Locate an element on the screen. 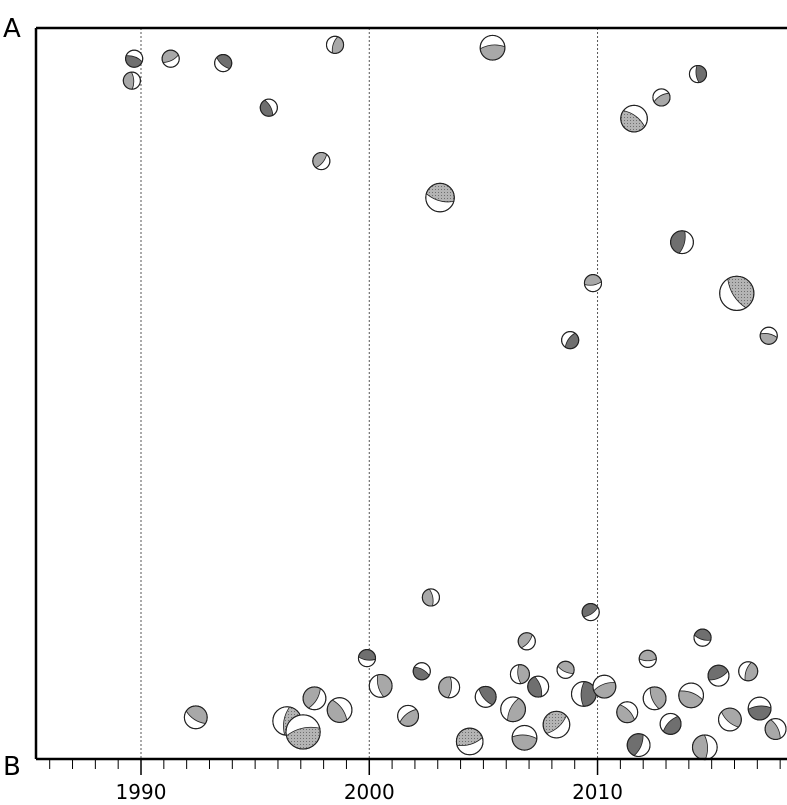 The height and width of the screenshot is (805, 787). x-tick-label-2010: 2010 is located at coordinates (597, 792).